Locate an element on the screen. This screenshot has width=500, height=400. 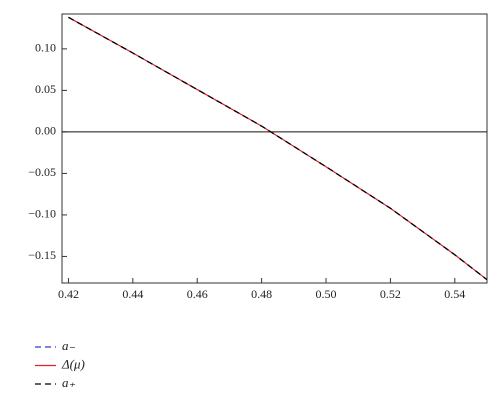
y-tick-label: −0.05 is located at coordinates (42, 172).